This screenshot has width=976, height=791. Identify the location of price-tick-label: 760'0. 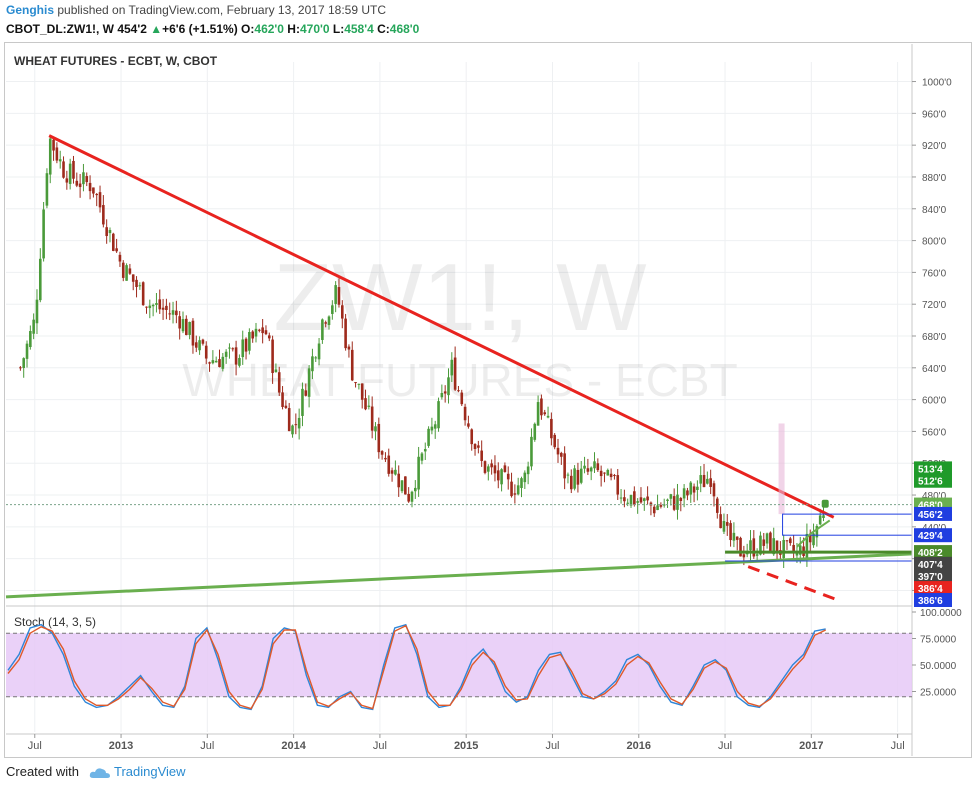
(934, 273).